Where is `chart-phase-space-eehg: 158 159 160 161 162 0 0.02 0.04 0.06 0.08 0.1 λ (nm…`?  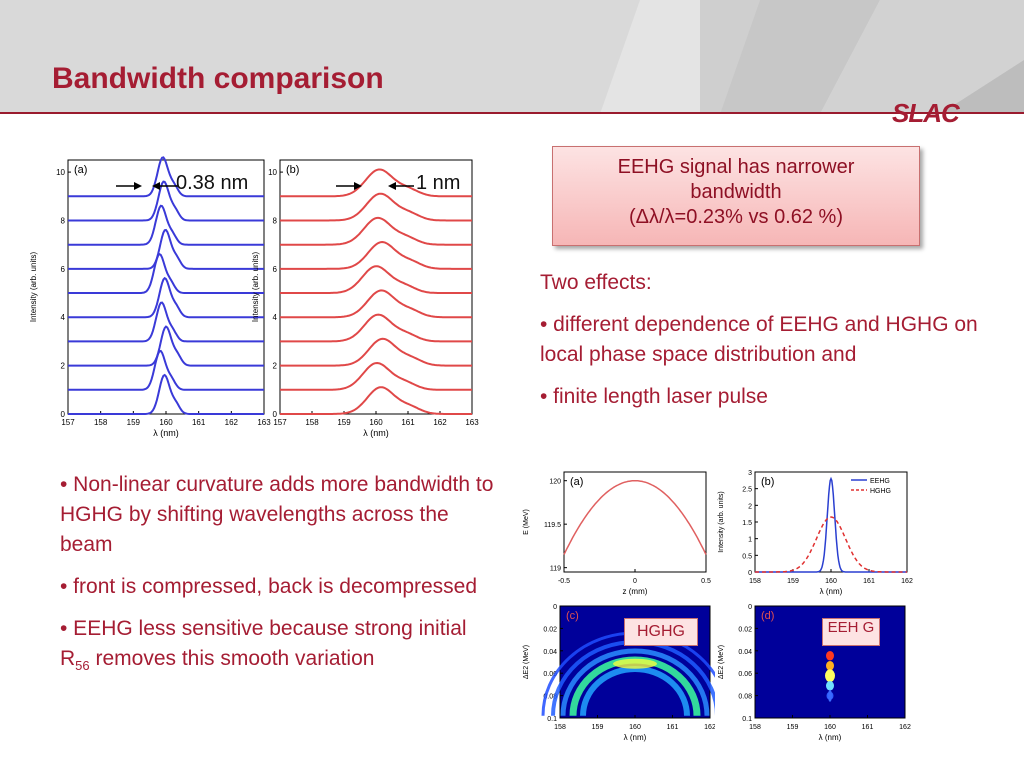 chart-phase-space-eehg: 158 159 160 161 162 0 0.02 0.04 0.06 0.08 0.1 λ (nm… is located at coordinates (814, 673).